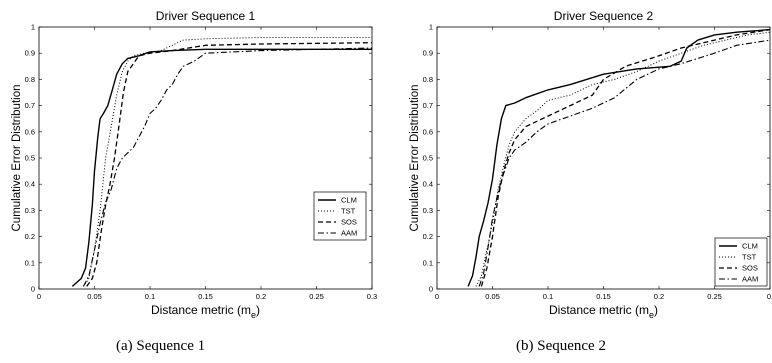  Describe the element at coordinates (769, 296) in the screenshot. I see `x-tick-label: 0.` at that location.